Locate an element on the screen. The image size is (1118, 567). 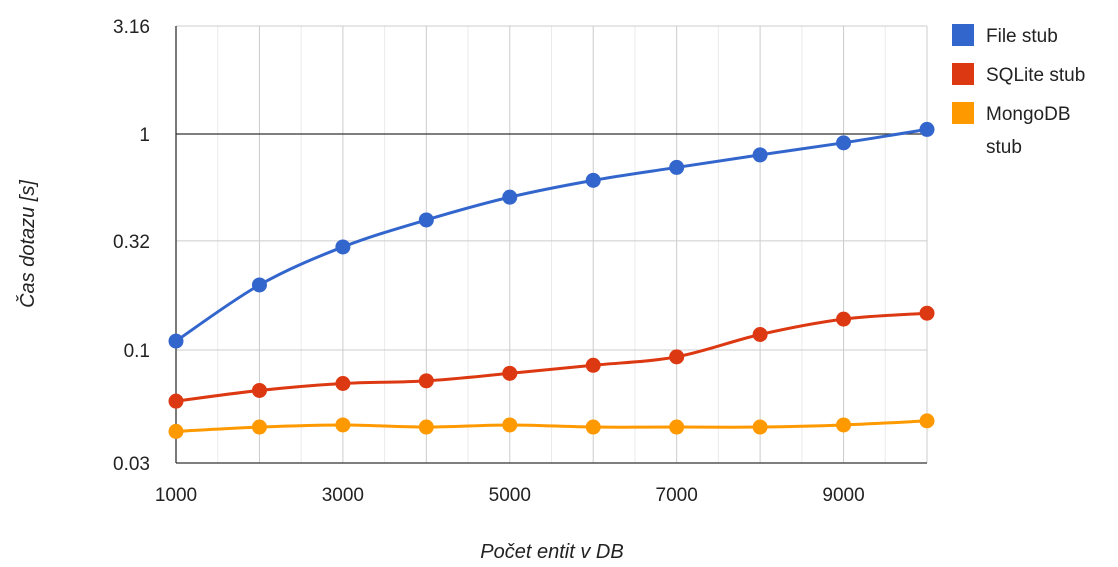
legend-item-file-stub: File stub is located at coordinates (1005, 35).